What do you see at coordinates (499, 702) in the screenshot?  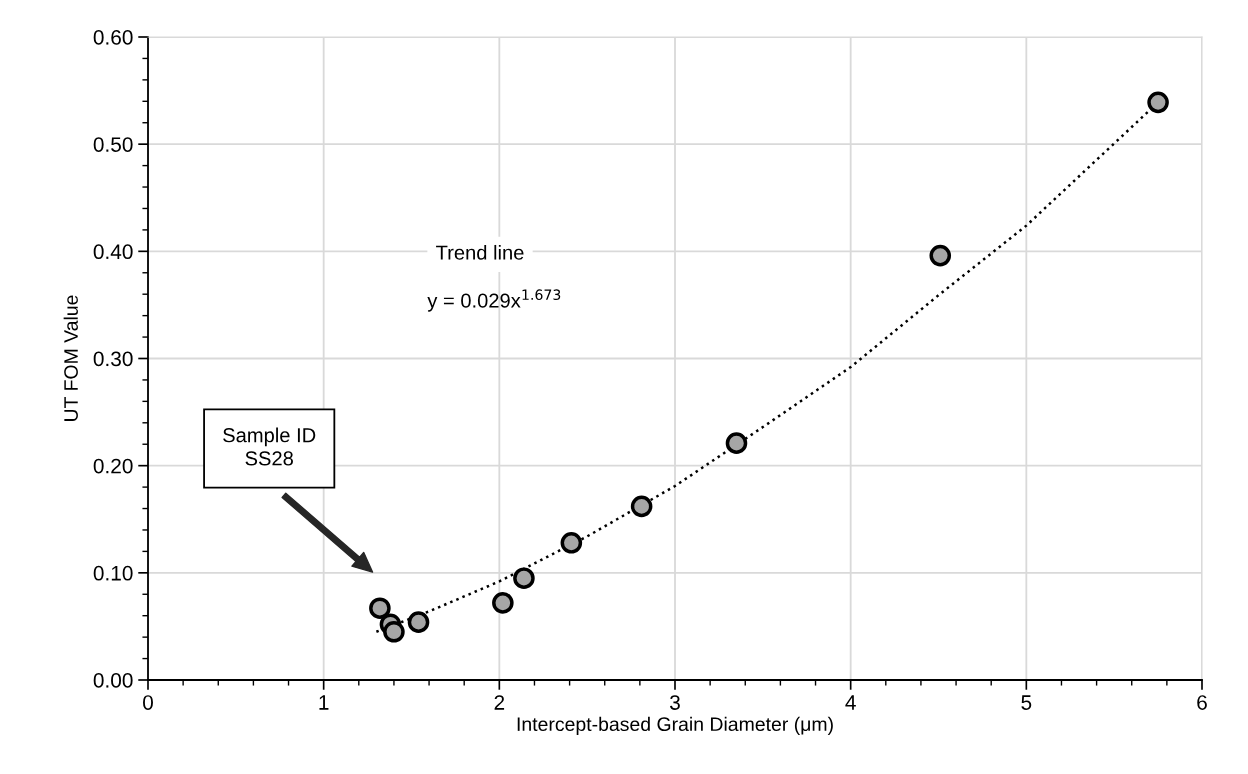 I see `x-tick-label: 2` at bounding box center [499, 702].